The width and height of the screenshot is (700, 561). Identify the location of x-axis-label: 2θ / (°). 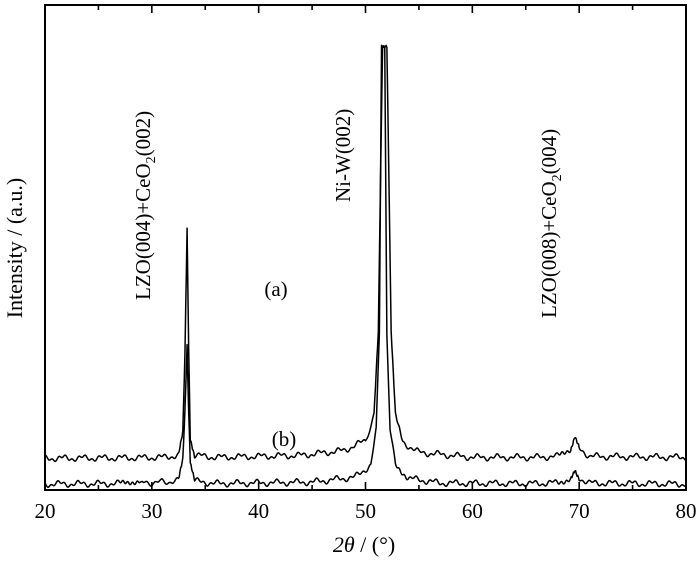
(364, 544).